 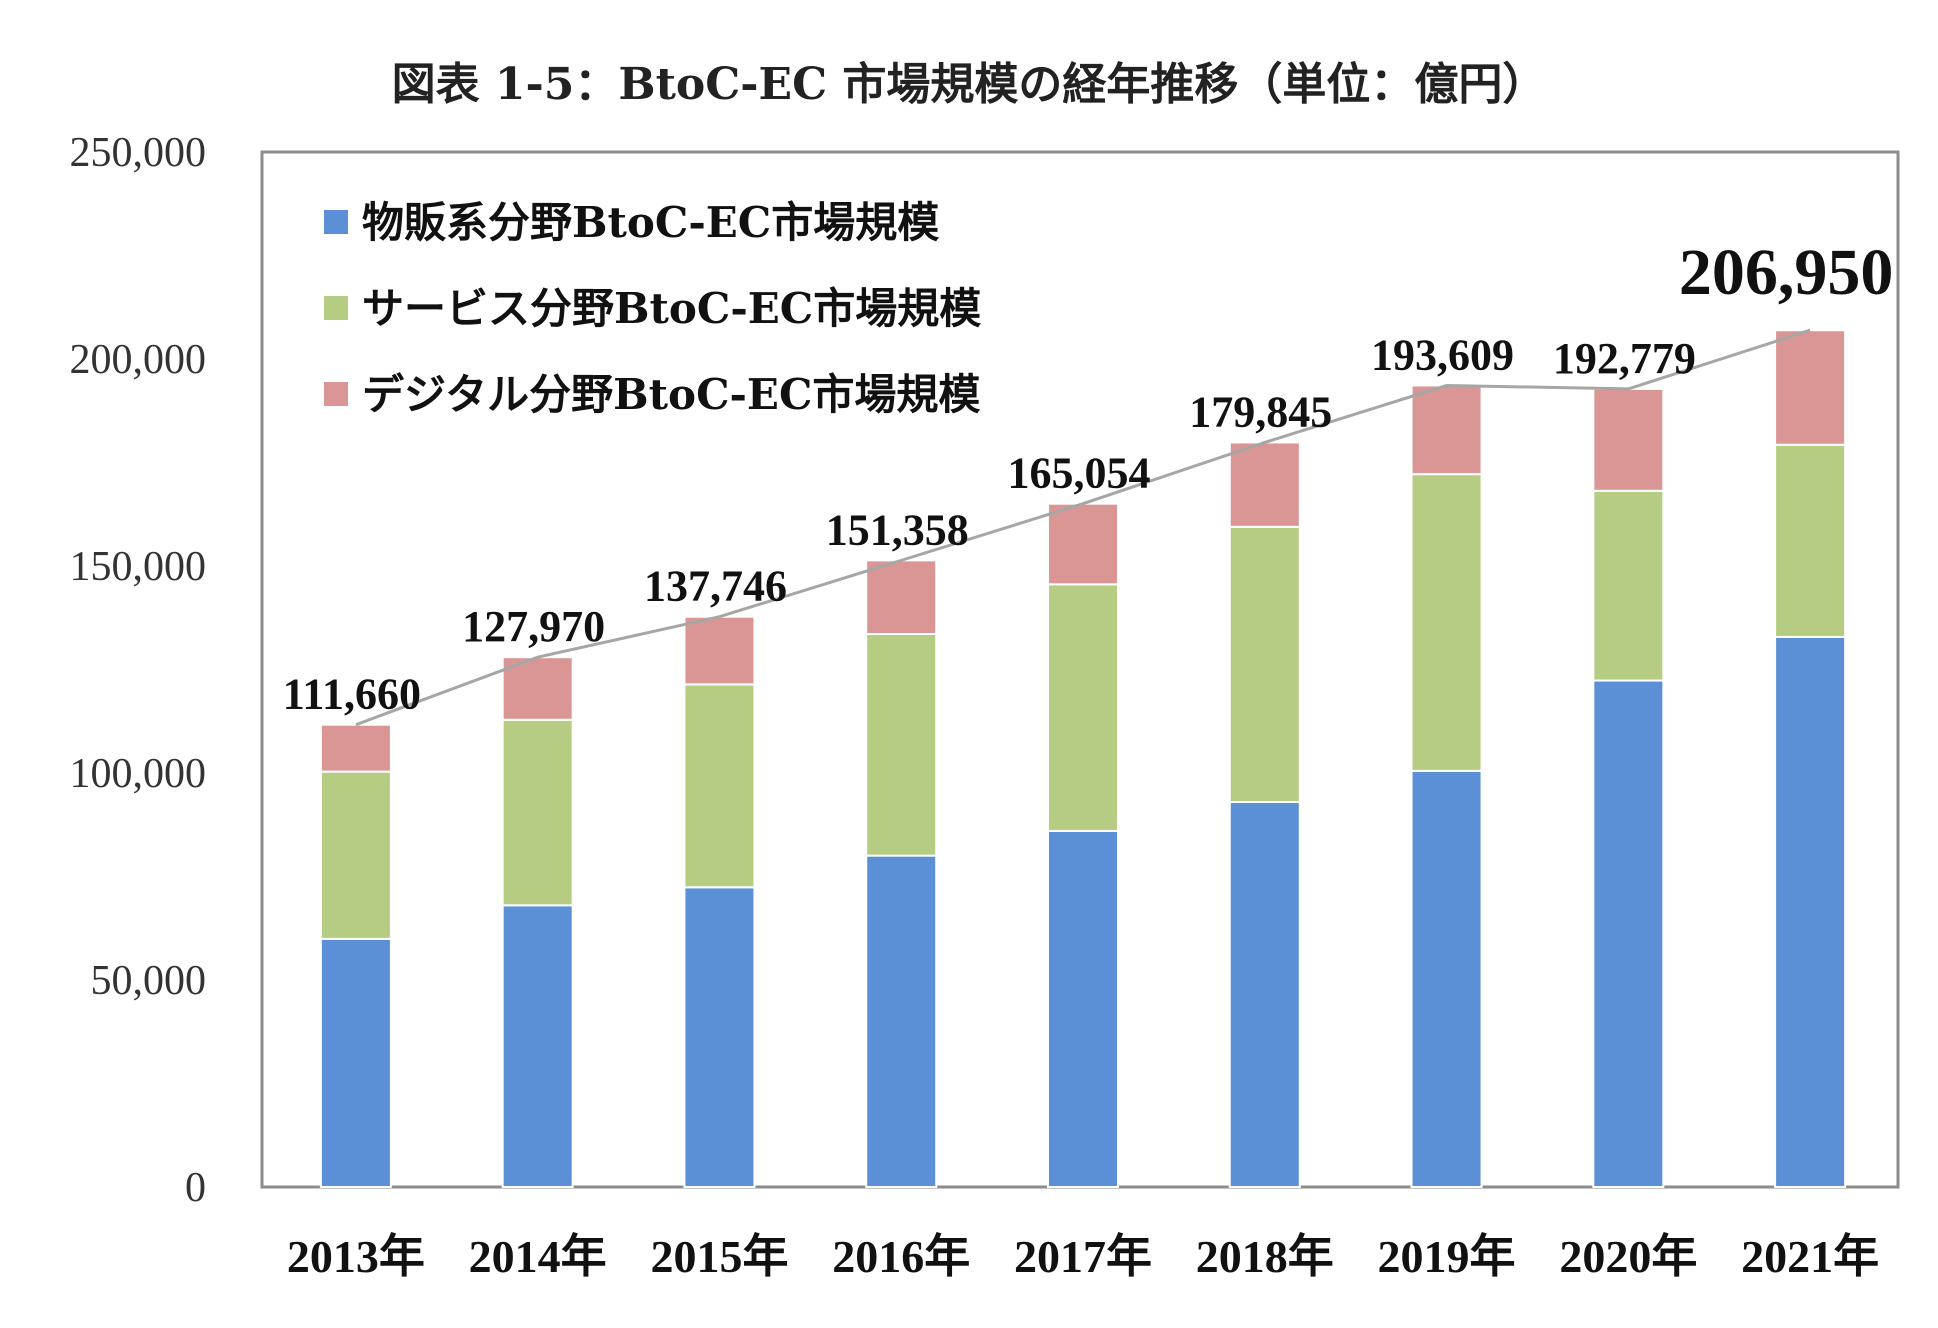 What do you see at coordinates (356, 1256) in the screenshot?
I see `x-tick-label: 2013年` at bounding box center [356, 1256].